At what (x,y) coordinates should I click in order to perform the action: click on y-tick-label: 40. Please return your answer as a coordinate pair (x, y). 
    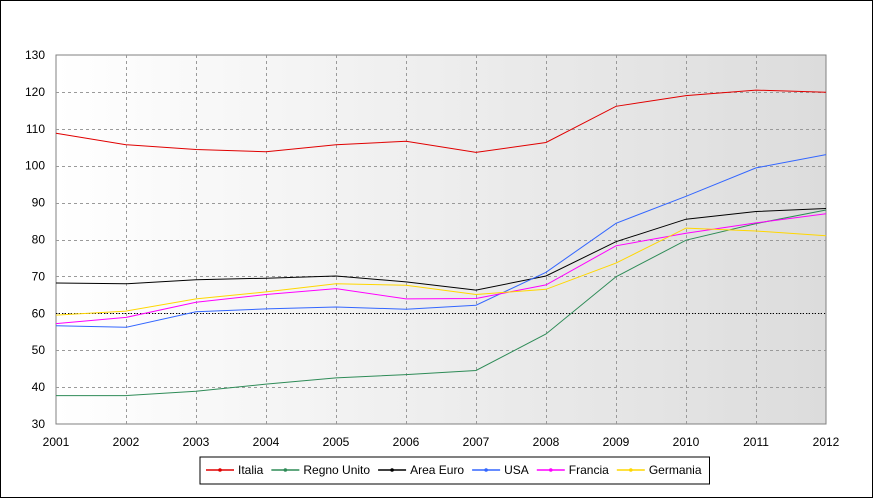
    Looking at the image, I should click on (39, 387).